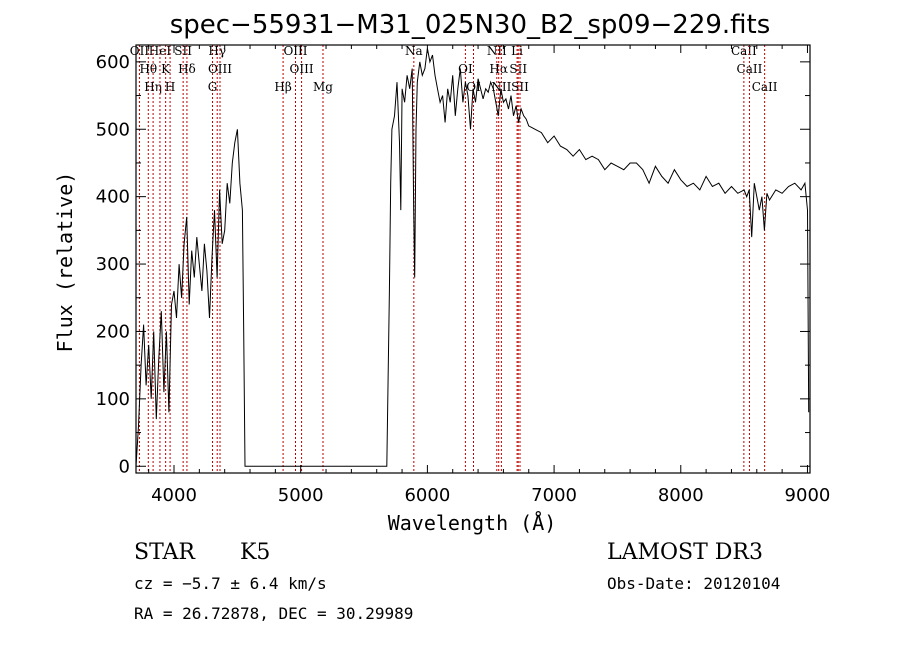 The height and width of the screenshot is (649, 900). Describe the element at coordinates (517, 51) in the screenshot. I see `spectral-line-label: Li` at that location.